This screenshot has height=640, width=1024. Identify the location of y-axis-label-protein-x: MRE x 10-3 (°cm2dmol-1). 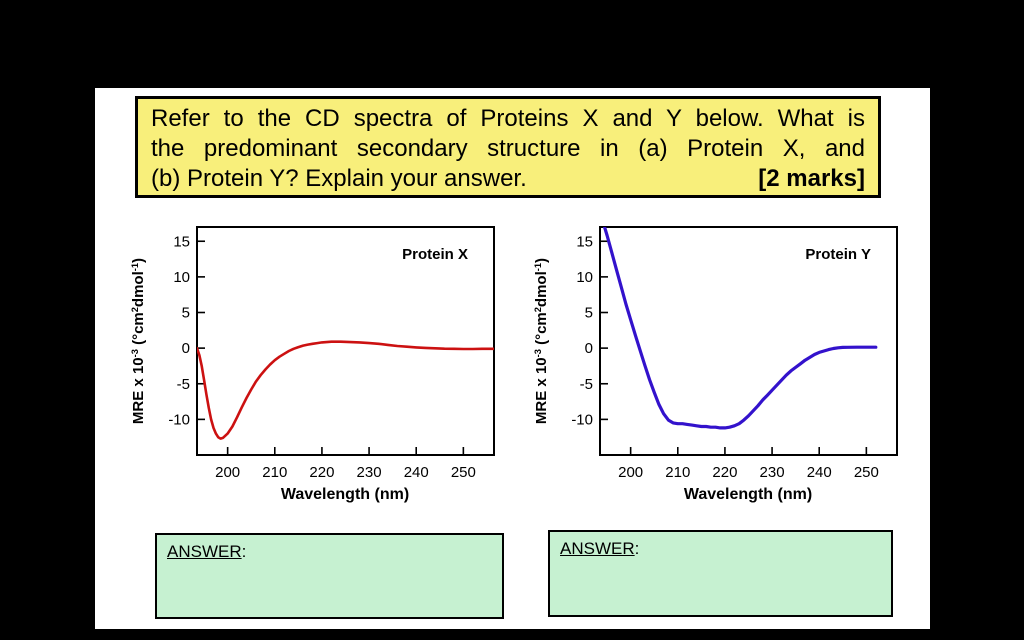
(140, 341).